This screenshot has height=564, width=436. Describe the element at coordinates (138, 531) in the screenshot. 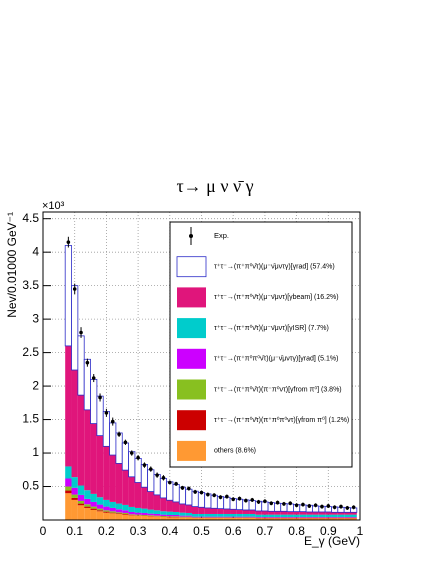

I see `x-tick-label: 0.3` at that location.